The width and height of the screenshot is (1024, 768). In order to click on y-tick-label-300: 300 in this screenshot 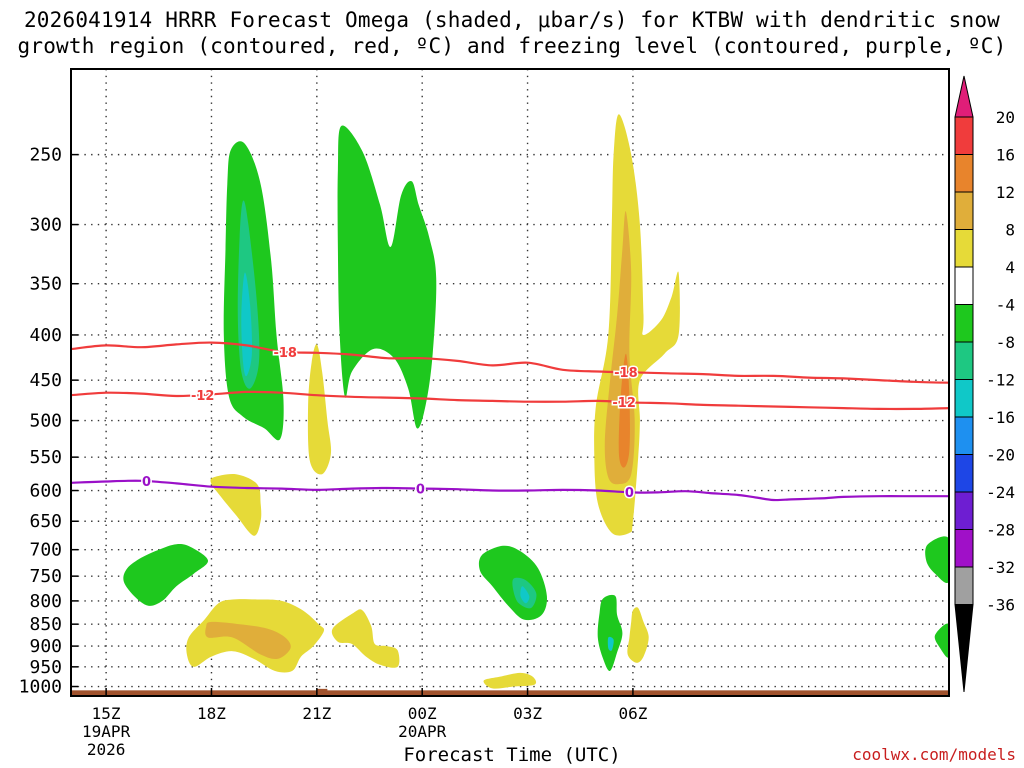, I will do `click(45, 225)`.